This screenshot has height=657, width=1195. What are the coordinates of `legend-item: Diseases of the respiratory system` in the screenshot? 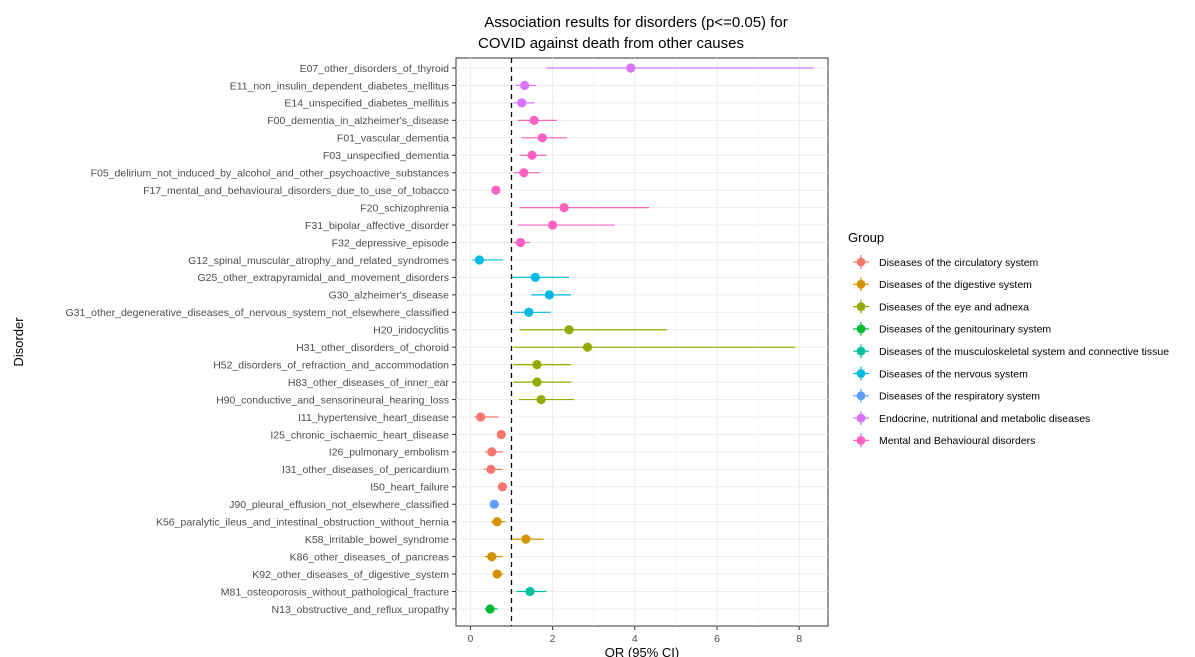 It's located at (946, 395).